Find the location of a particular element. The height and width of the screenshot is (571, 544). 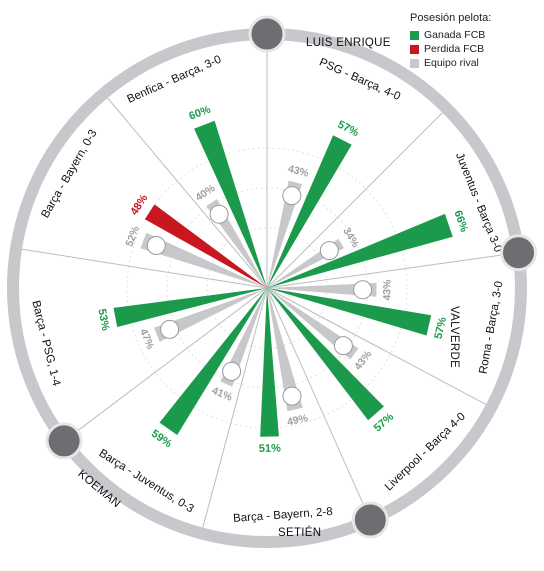

coach-label-valverde: VALVERDE is located at coordinates (454, 337).